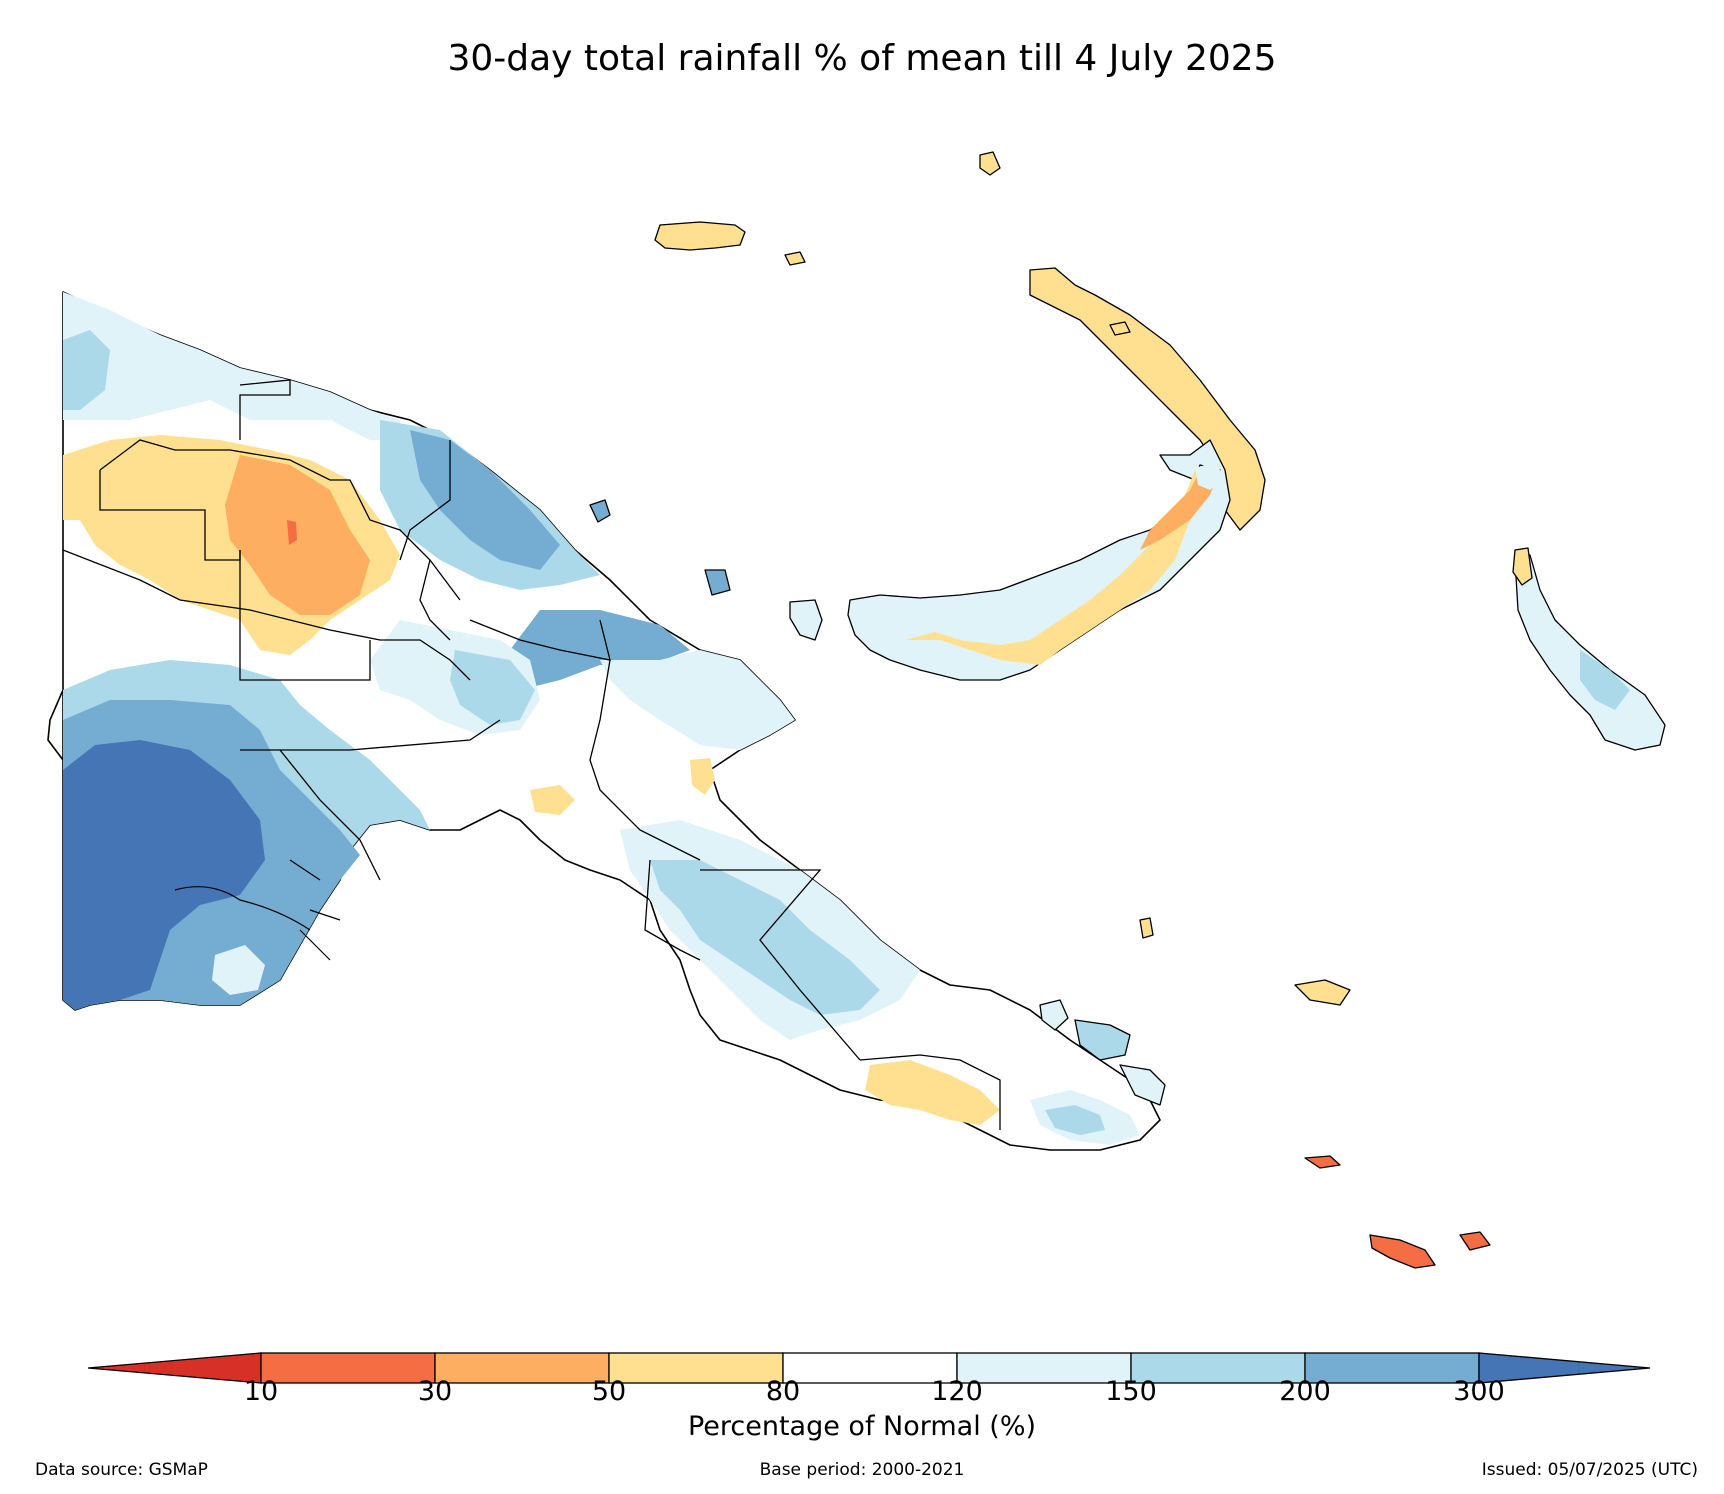  What do you see at coordinates (609, 1391) in the screenshot?
I see `colorbar-tick-50: 50` at bounding box center [609, 1391].